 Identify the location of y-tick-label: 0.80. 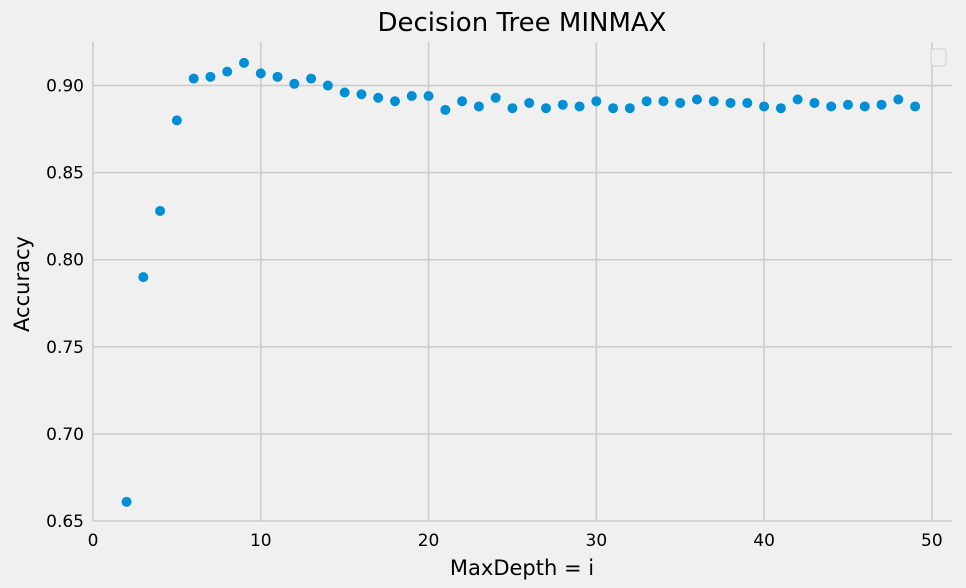
(65, 261).